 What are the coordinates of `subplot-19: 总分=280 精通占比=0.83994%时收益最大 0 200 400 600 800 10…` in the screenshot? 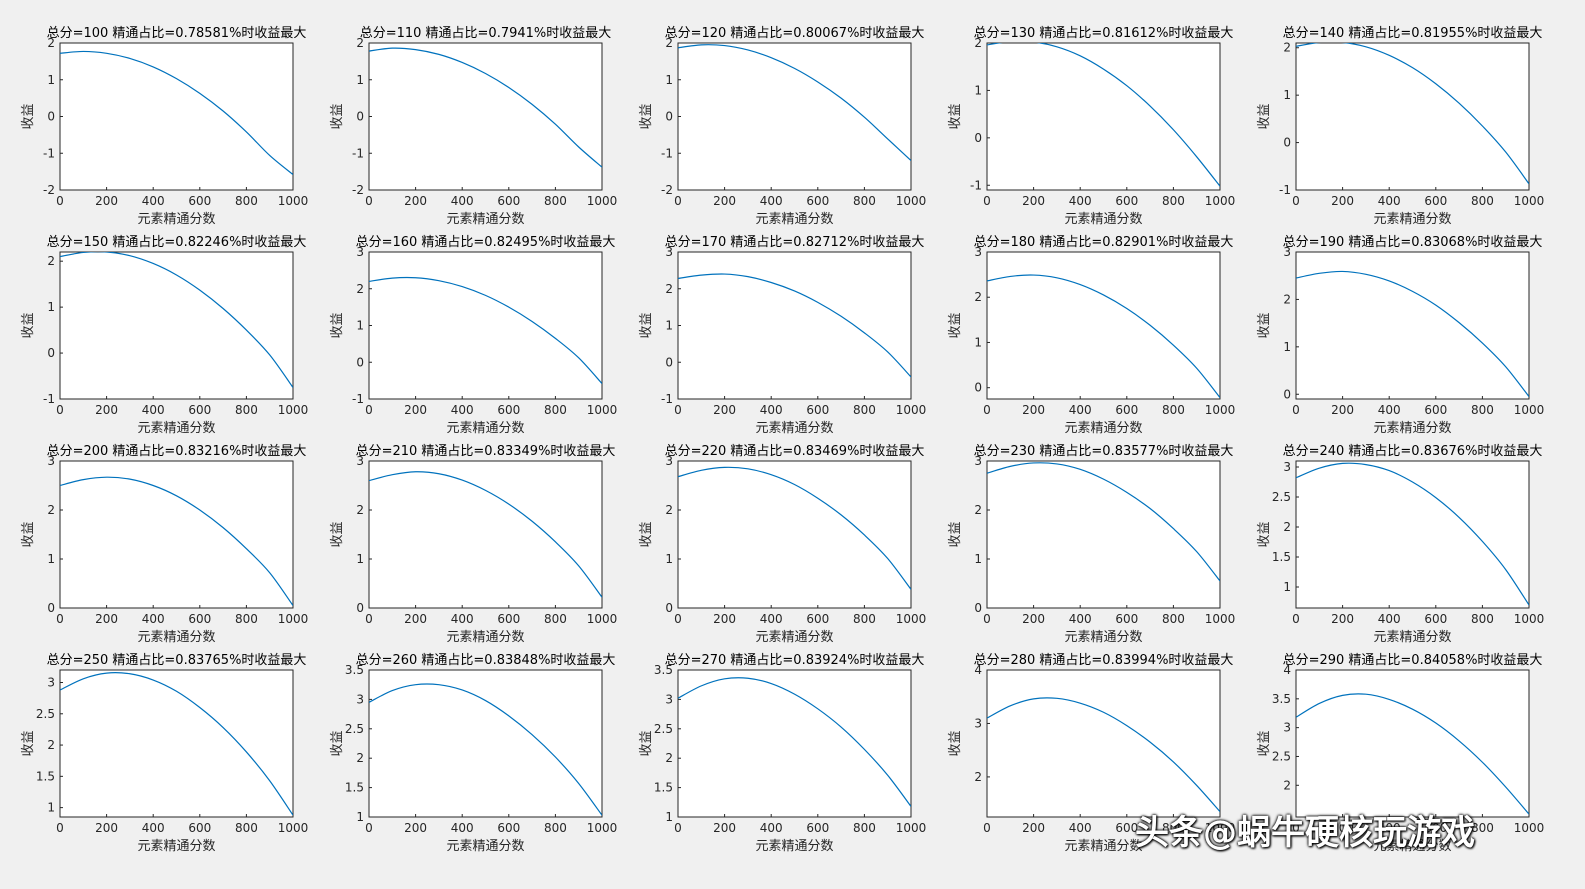 It's located at (1091, 753).